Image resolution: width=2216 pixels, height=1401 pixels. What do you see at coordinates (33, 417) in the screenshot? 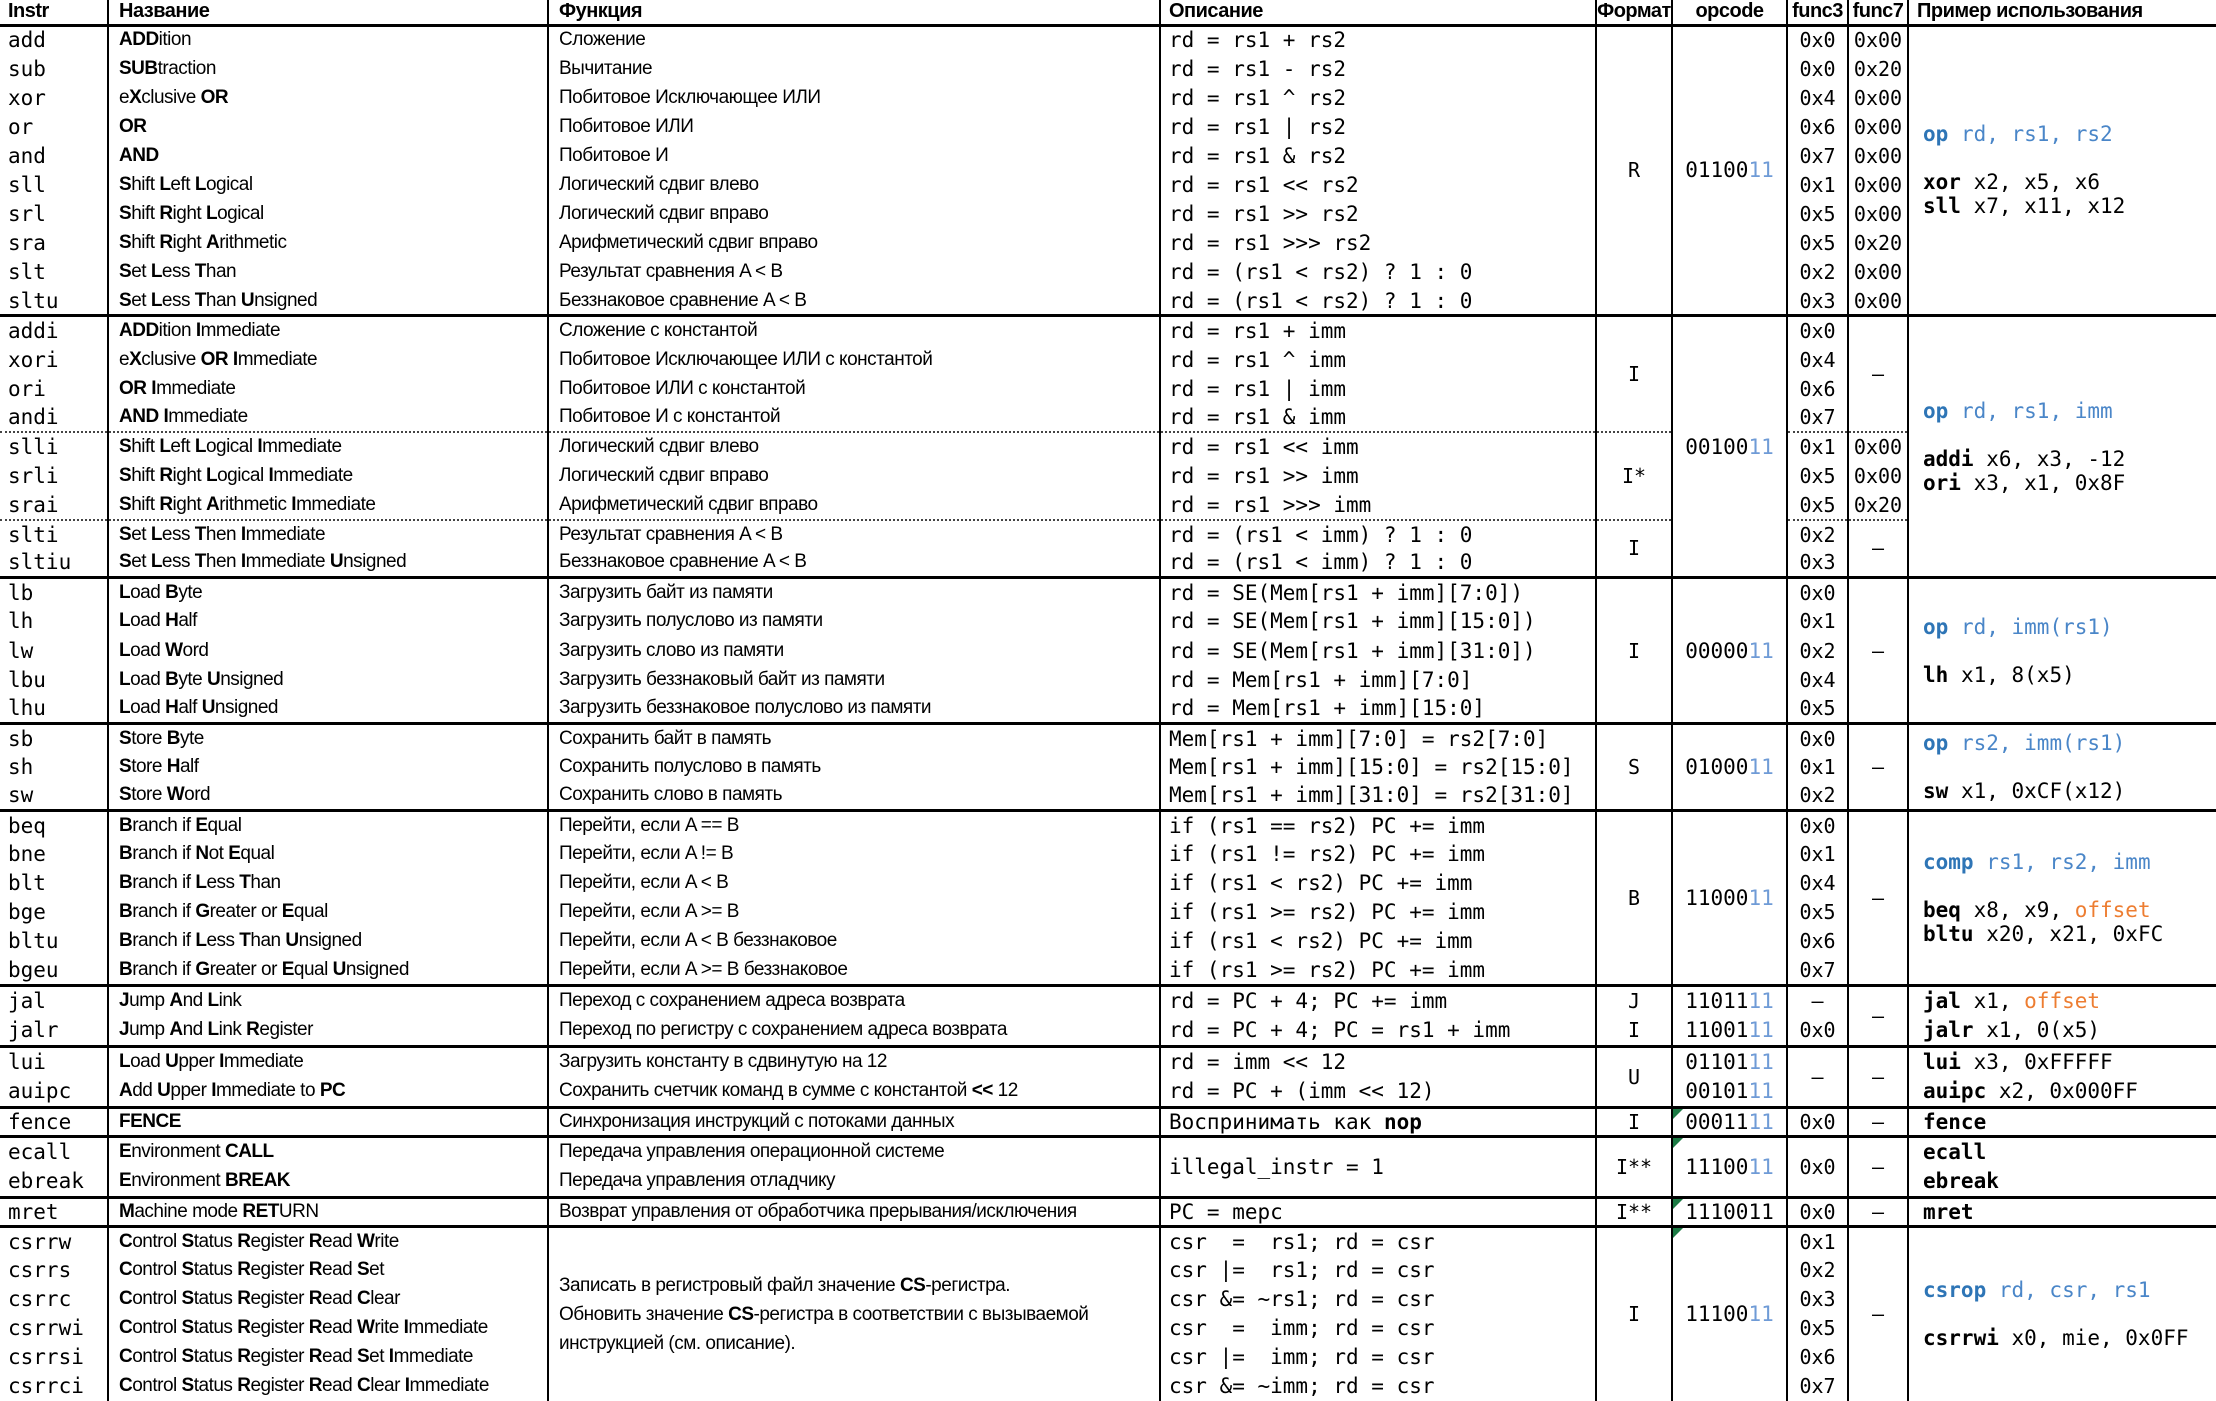
I see `cell-instr: andi` at bounding box center [33, 417].